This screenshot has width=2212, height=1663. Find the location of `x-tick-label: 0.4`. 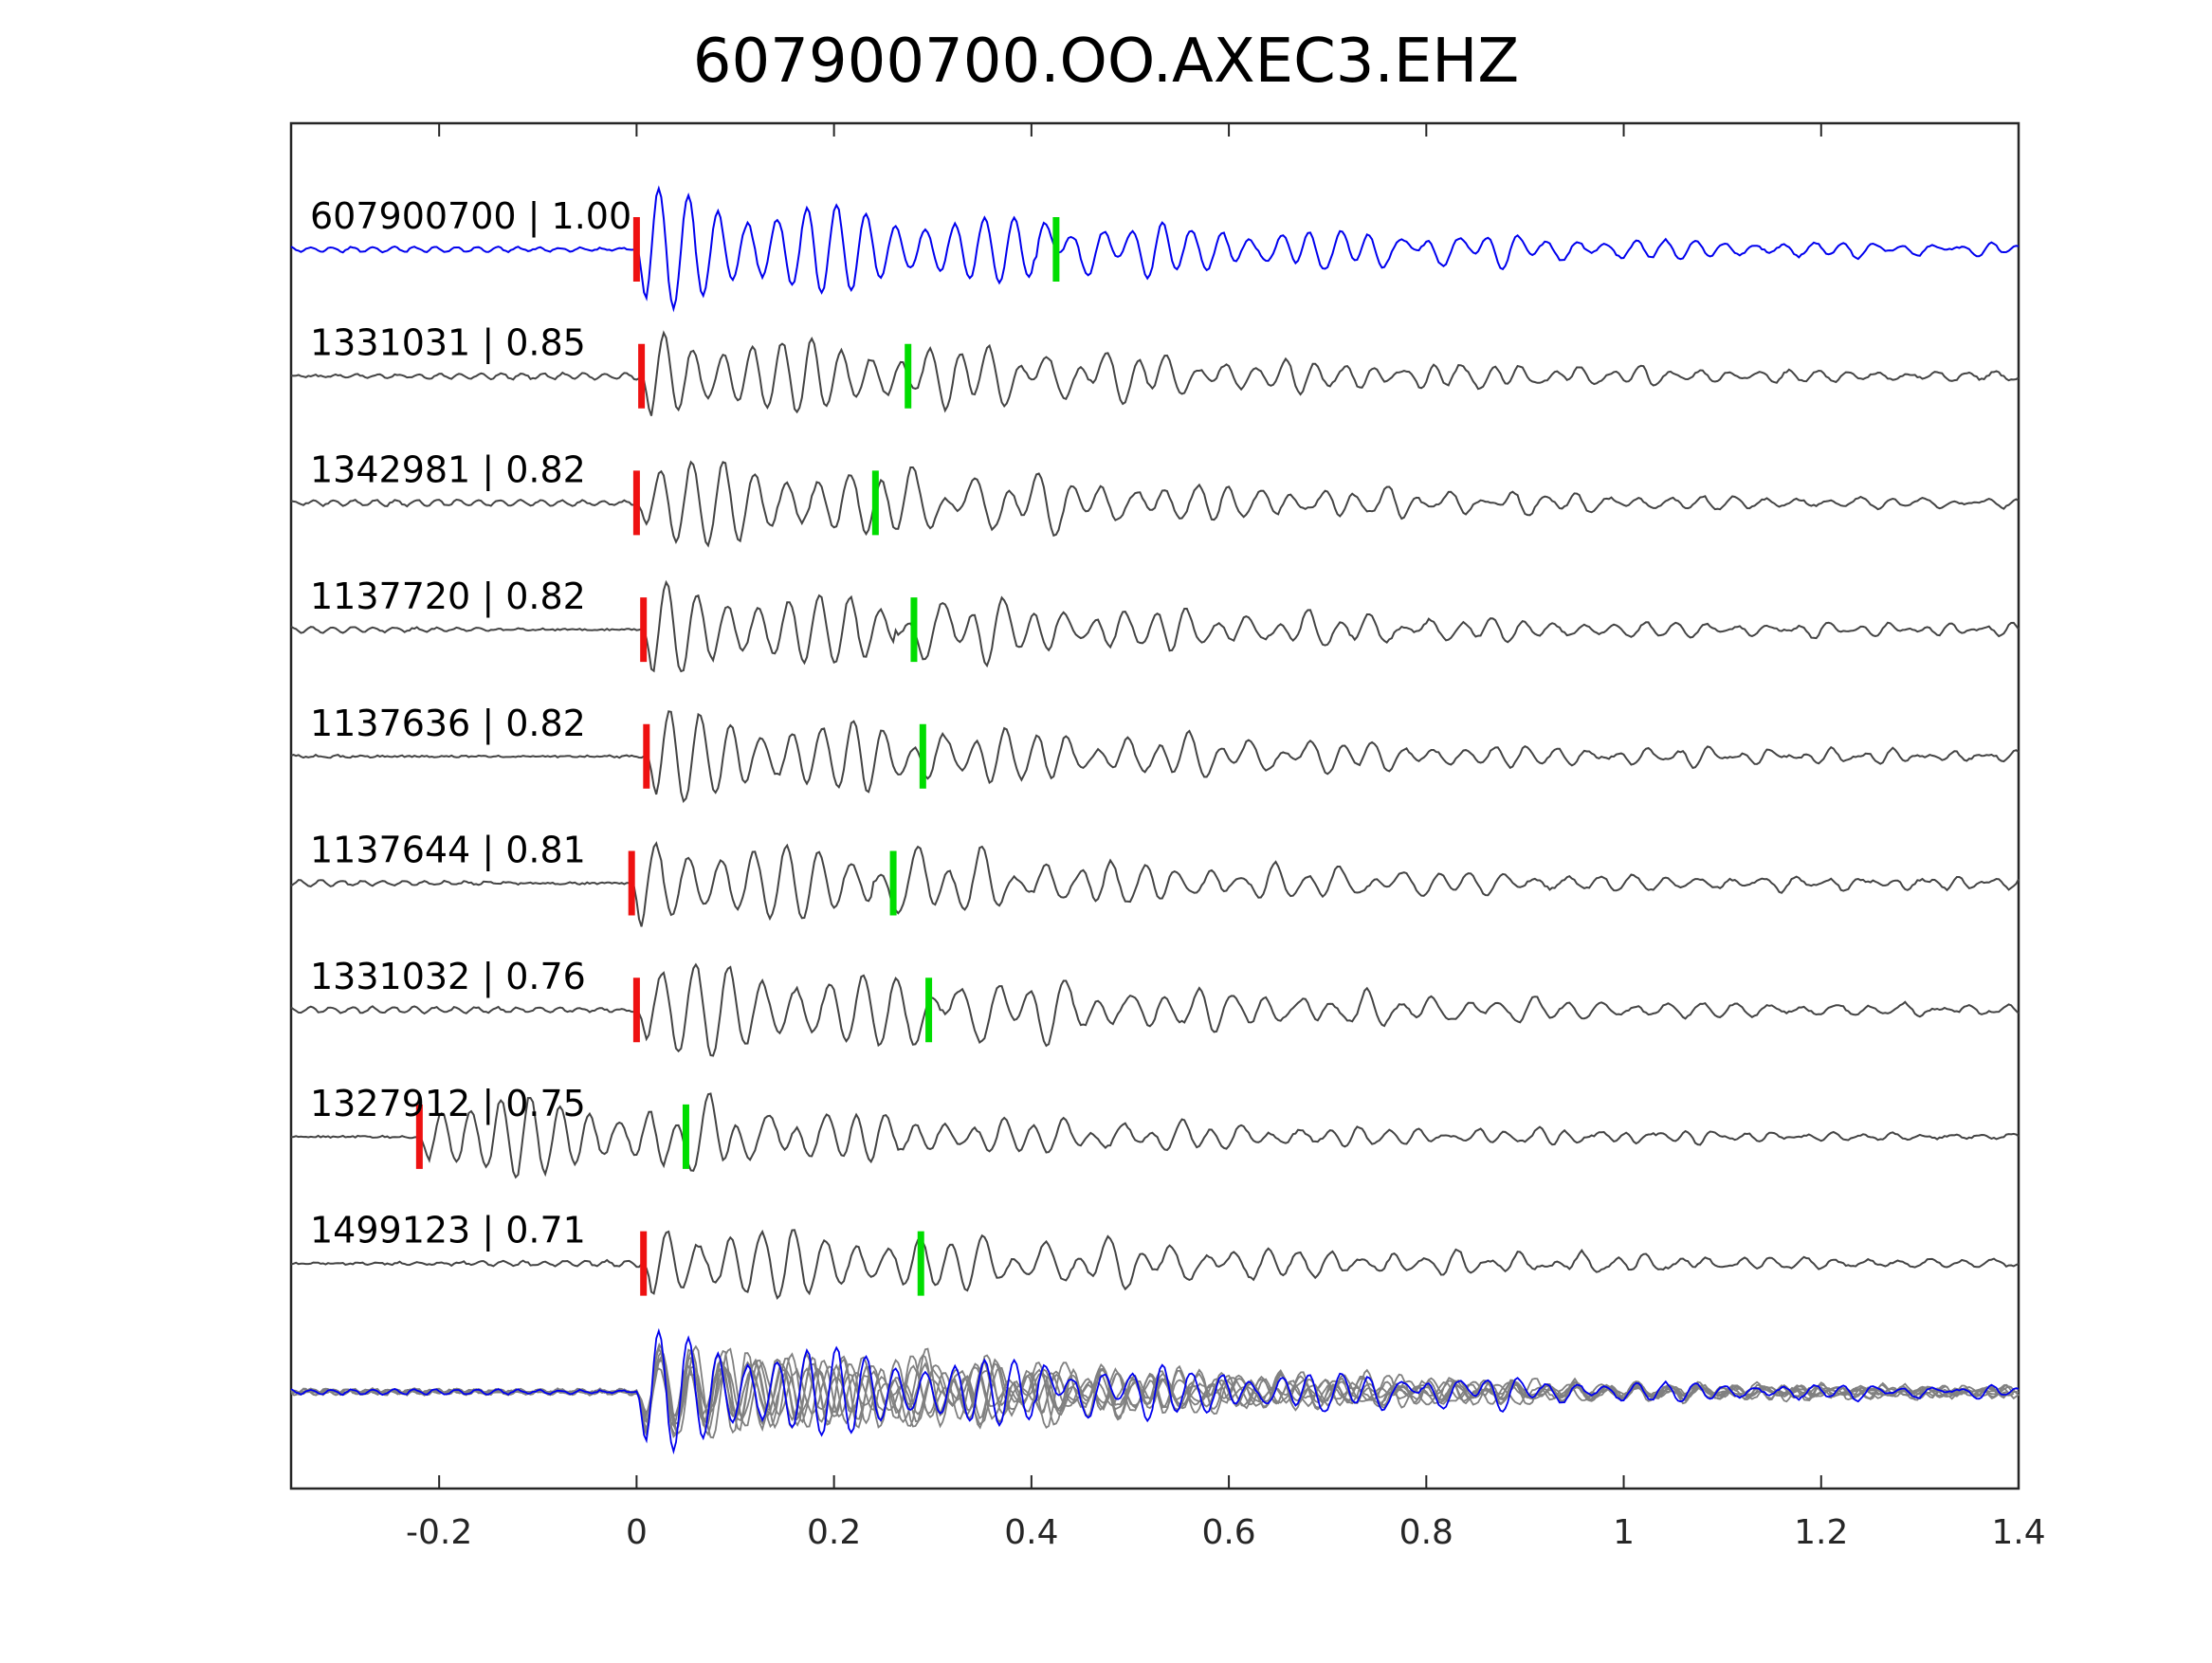

x-tick-label: 0.4 is located at coordinates (1031, 1532).